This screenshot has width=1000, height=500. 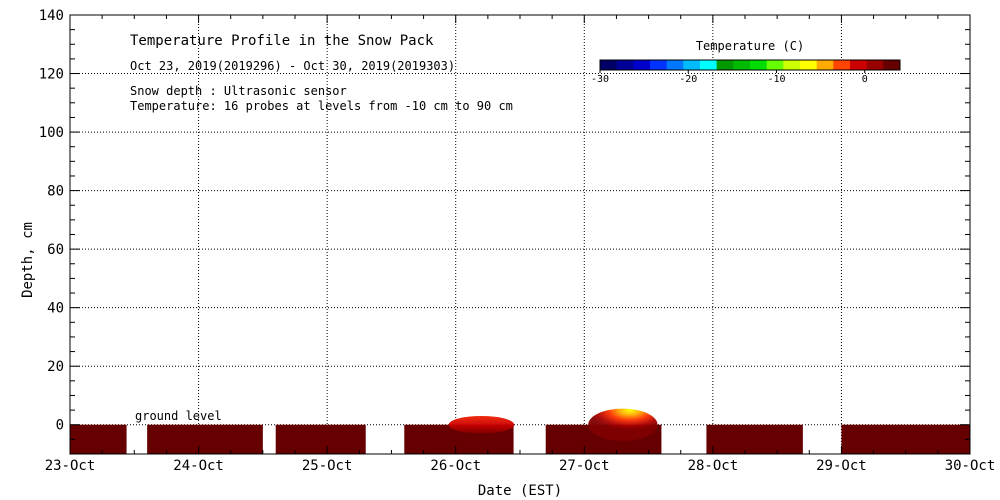 What do you see at coordinates (282, 41) in the screenshot?
I see `chart-title: Temperature Profile in the Snow Pack` at bounding box center [282, 41].